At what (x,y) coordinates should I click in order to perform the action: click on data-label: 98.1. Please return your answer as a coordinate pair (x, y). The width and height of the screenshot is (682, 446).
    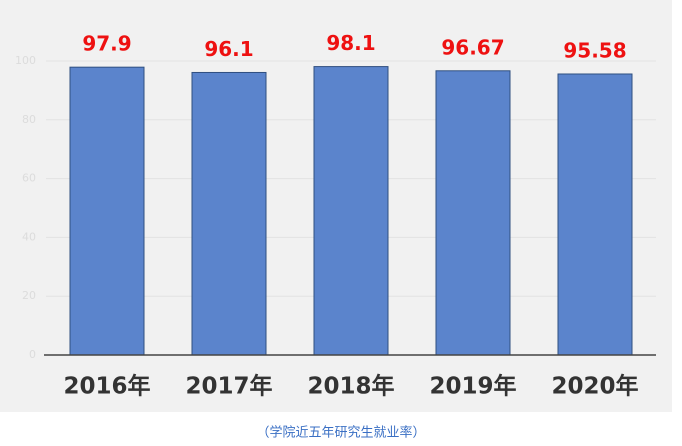
    Looking at the image, I should click on (350, 43).